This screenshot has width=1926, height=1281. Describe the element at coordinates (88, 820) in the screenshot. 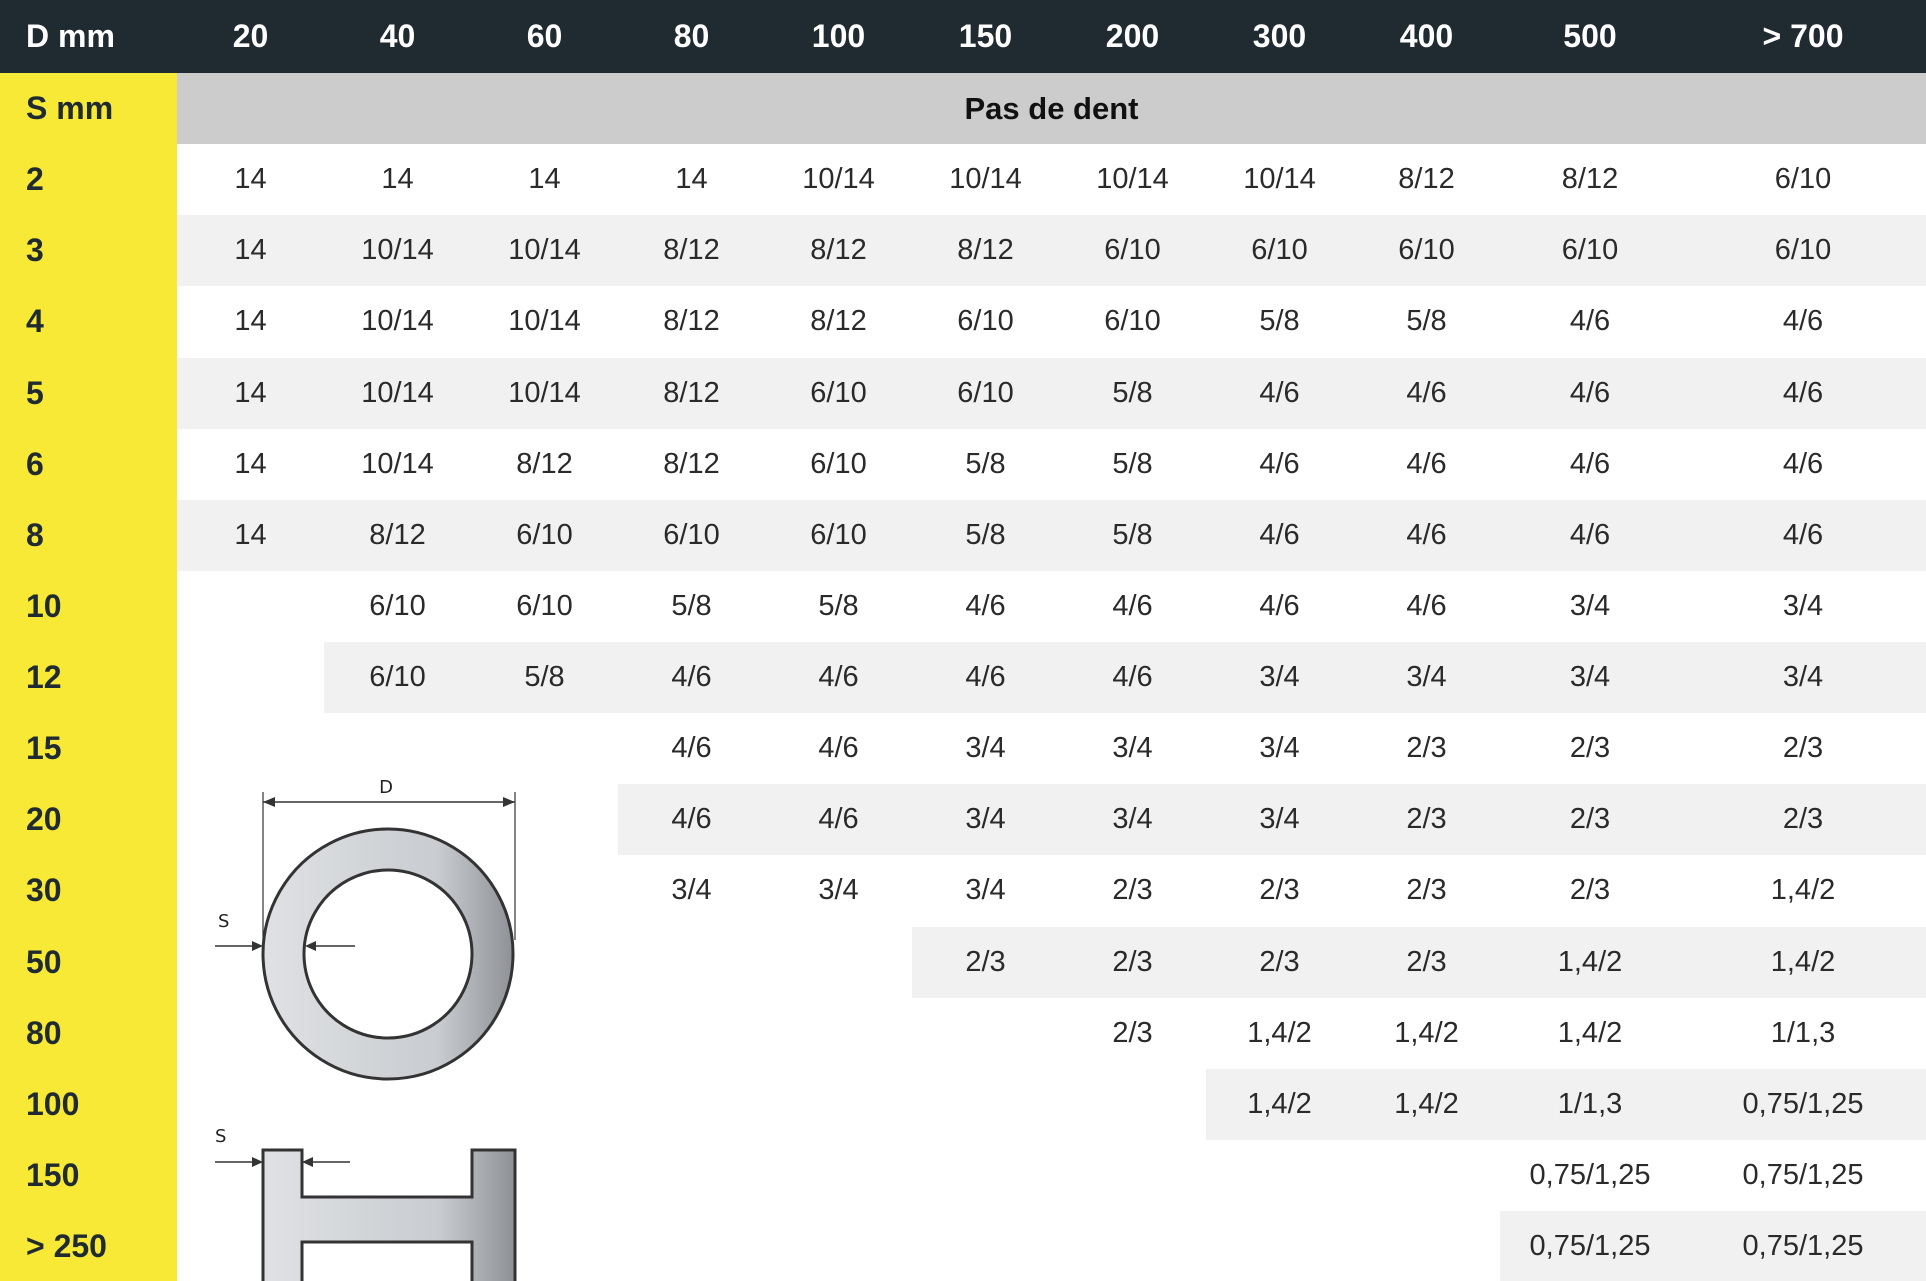

I see `thickness-label: 20` at that location.